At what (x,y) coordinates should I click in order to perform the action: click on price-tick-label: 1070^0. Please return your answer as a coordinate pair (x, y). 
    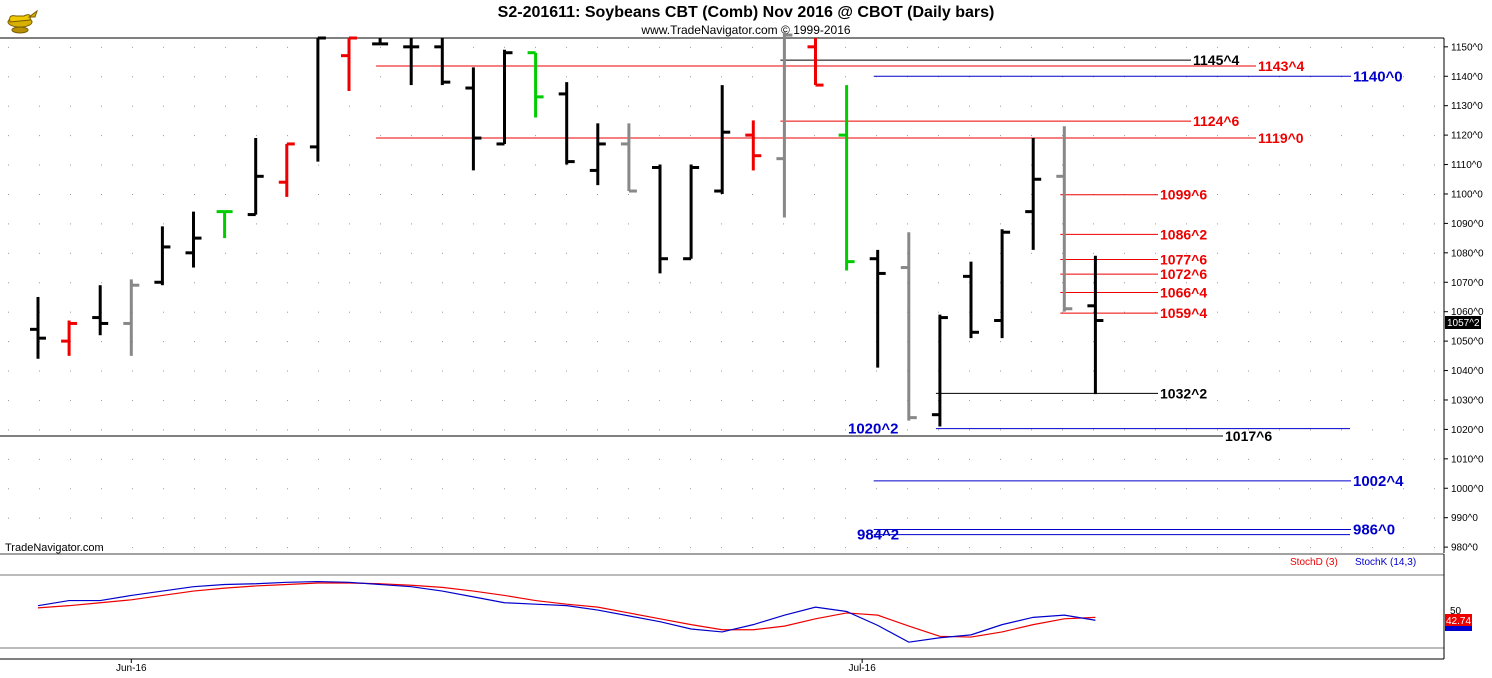
    Looking at the image, I should click on (1467, 283).